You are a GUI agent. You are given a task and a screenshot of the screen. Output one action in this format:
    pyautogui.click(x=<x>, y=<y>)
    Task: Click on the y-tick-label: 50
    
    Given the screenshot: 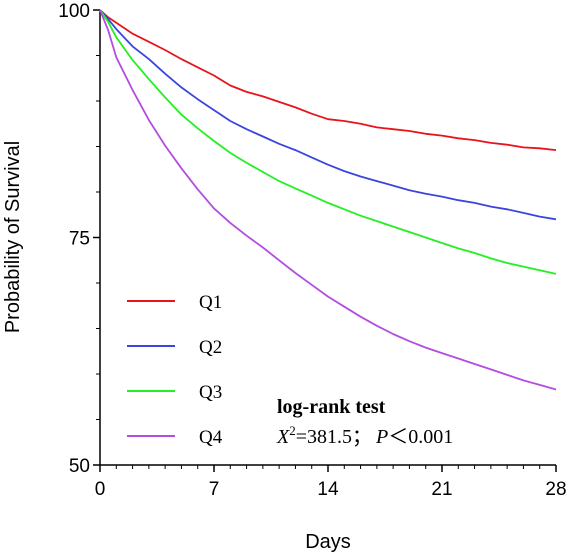 What is the action you would take?
    pyautogui.click(x=79, y=466)
    